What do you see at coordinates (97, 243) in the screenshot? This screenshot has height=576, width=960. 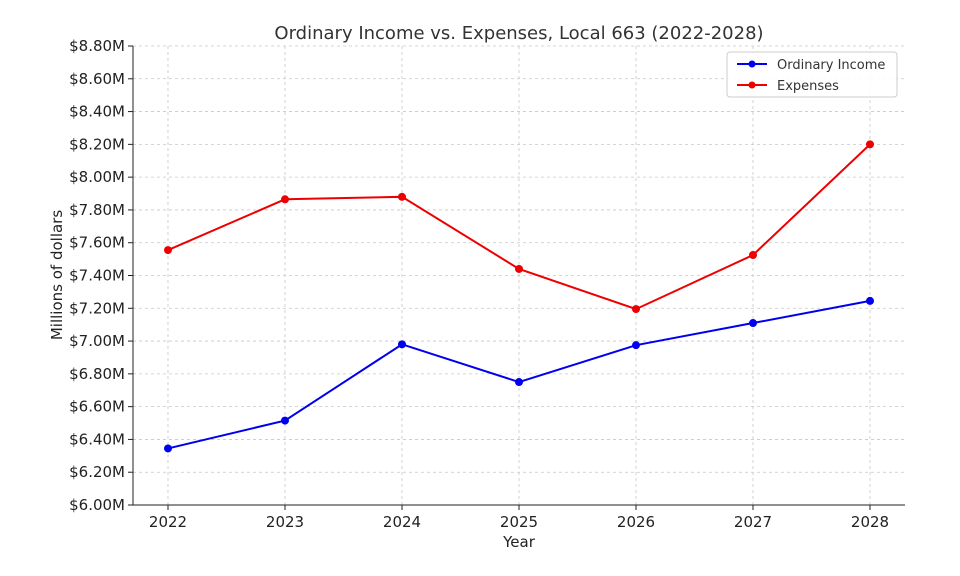 I see `y-tick-label: $7.60M` at bounding box center [97, 243].